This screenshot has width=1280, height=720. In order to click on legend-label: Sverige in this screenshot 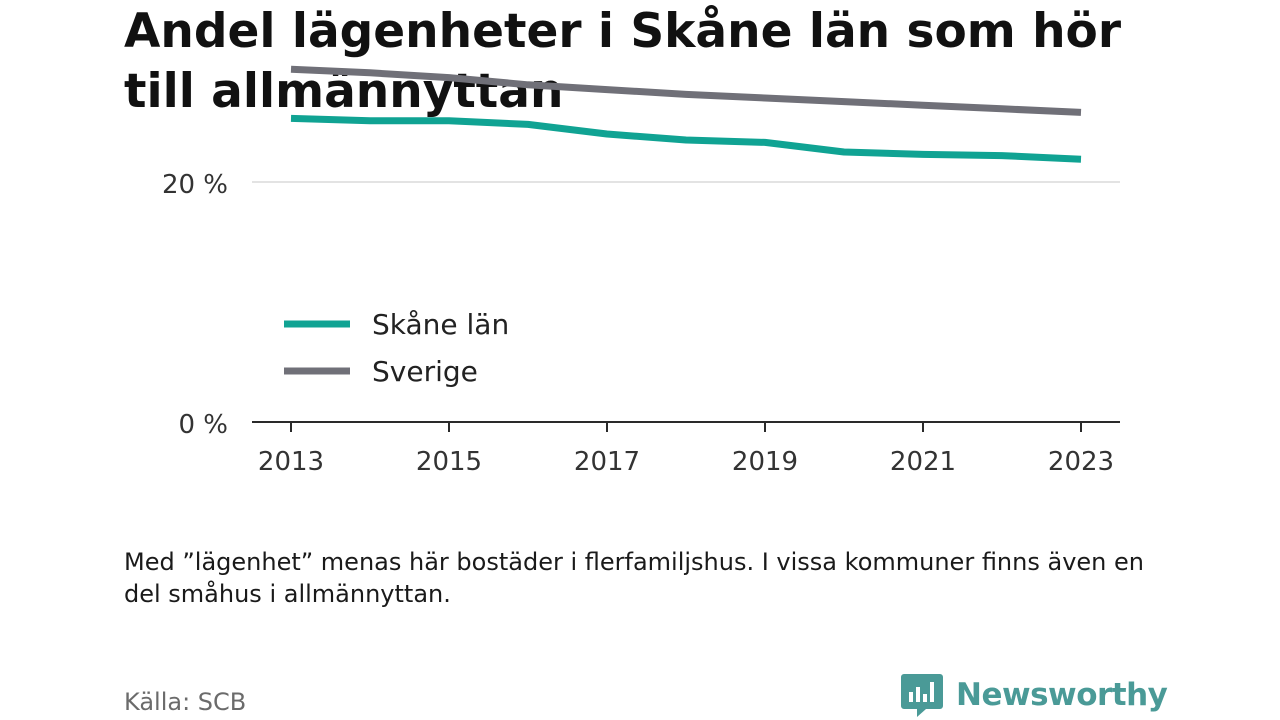, I will do `click(425, 371)`.